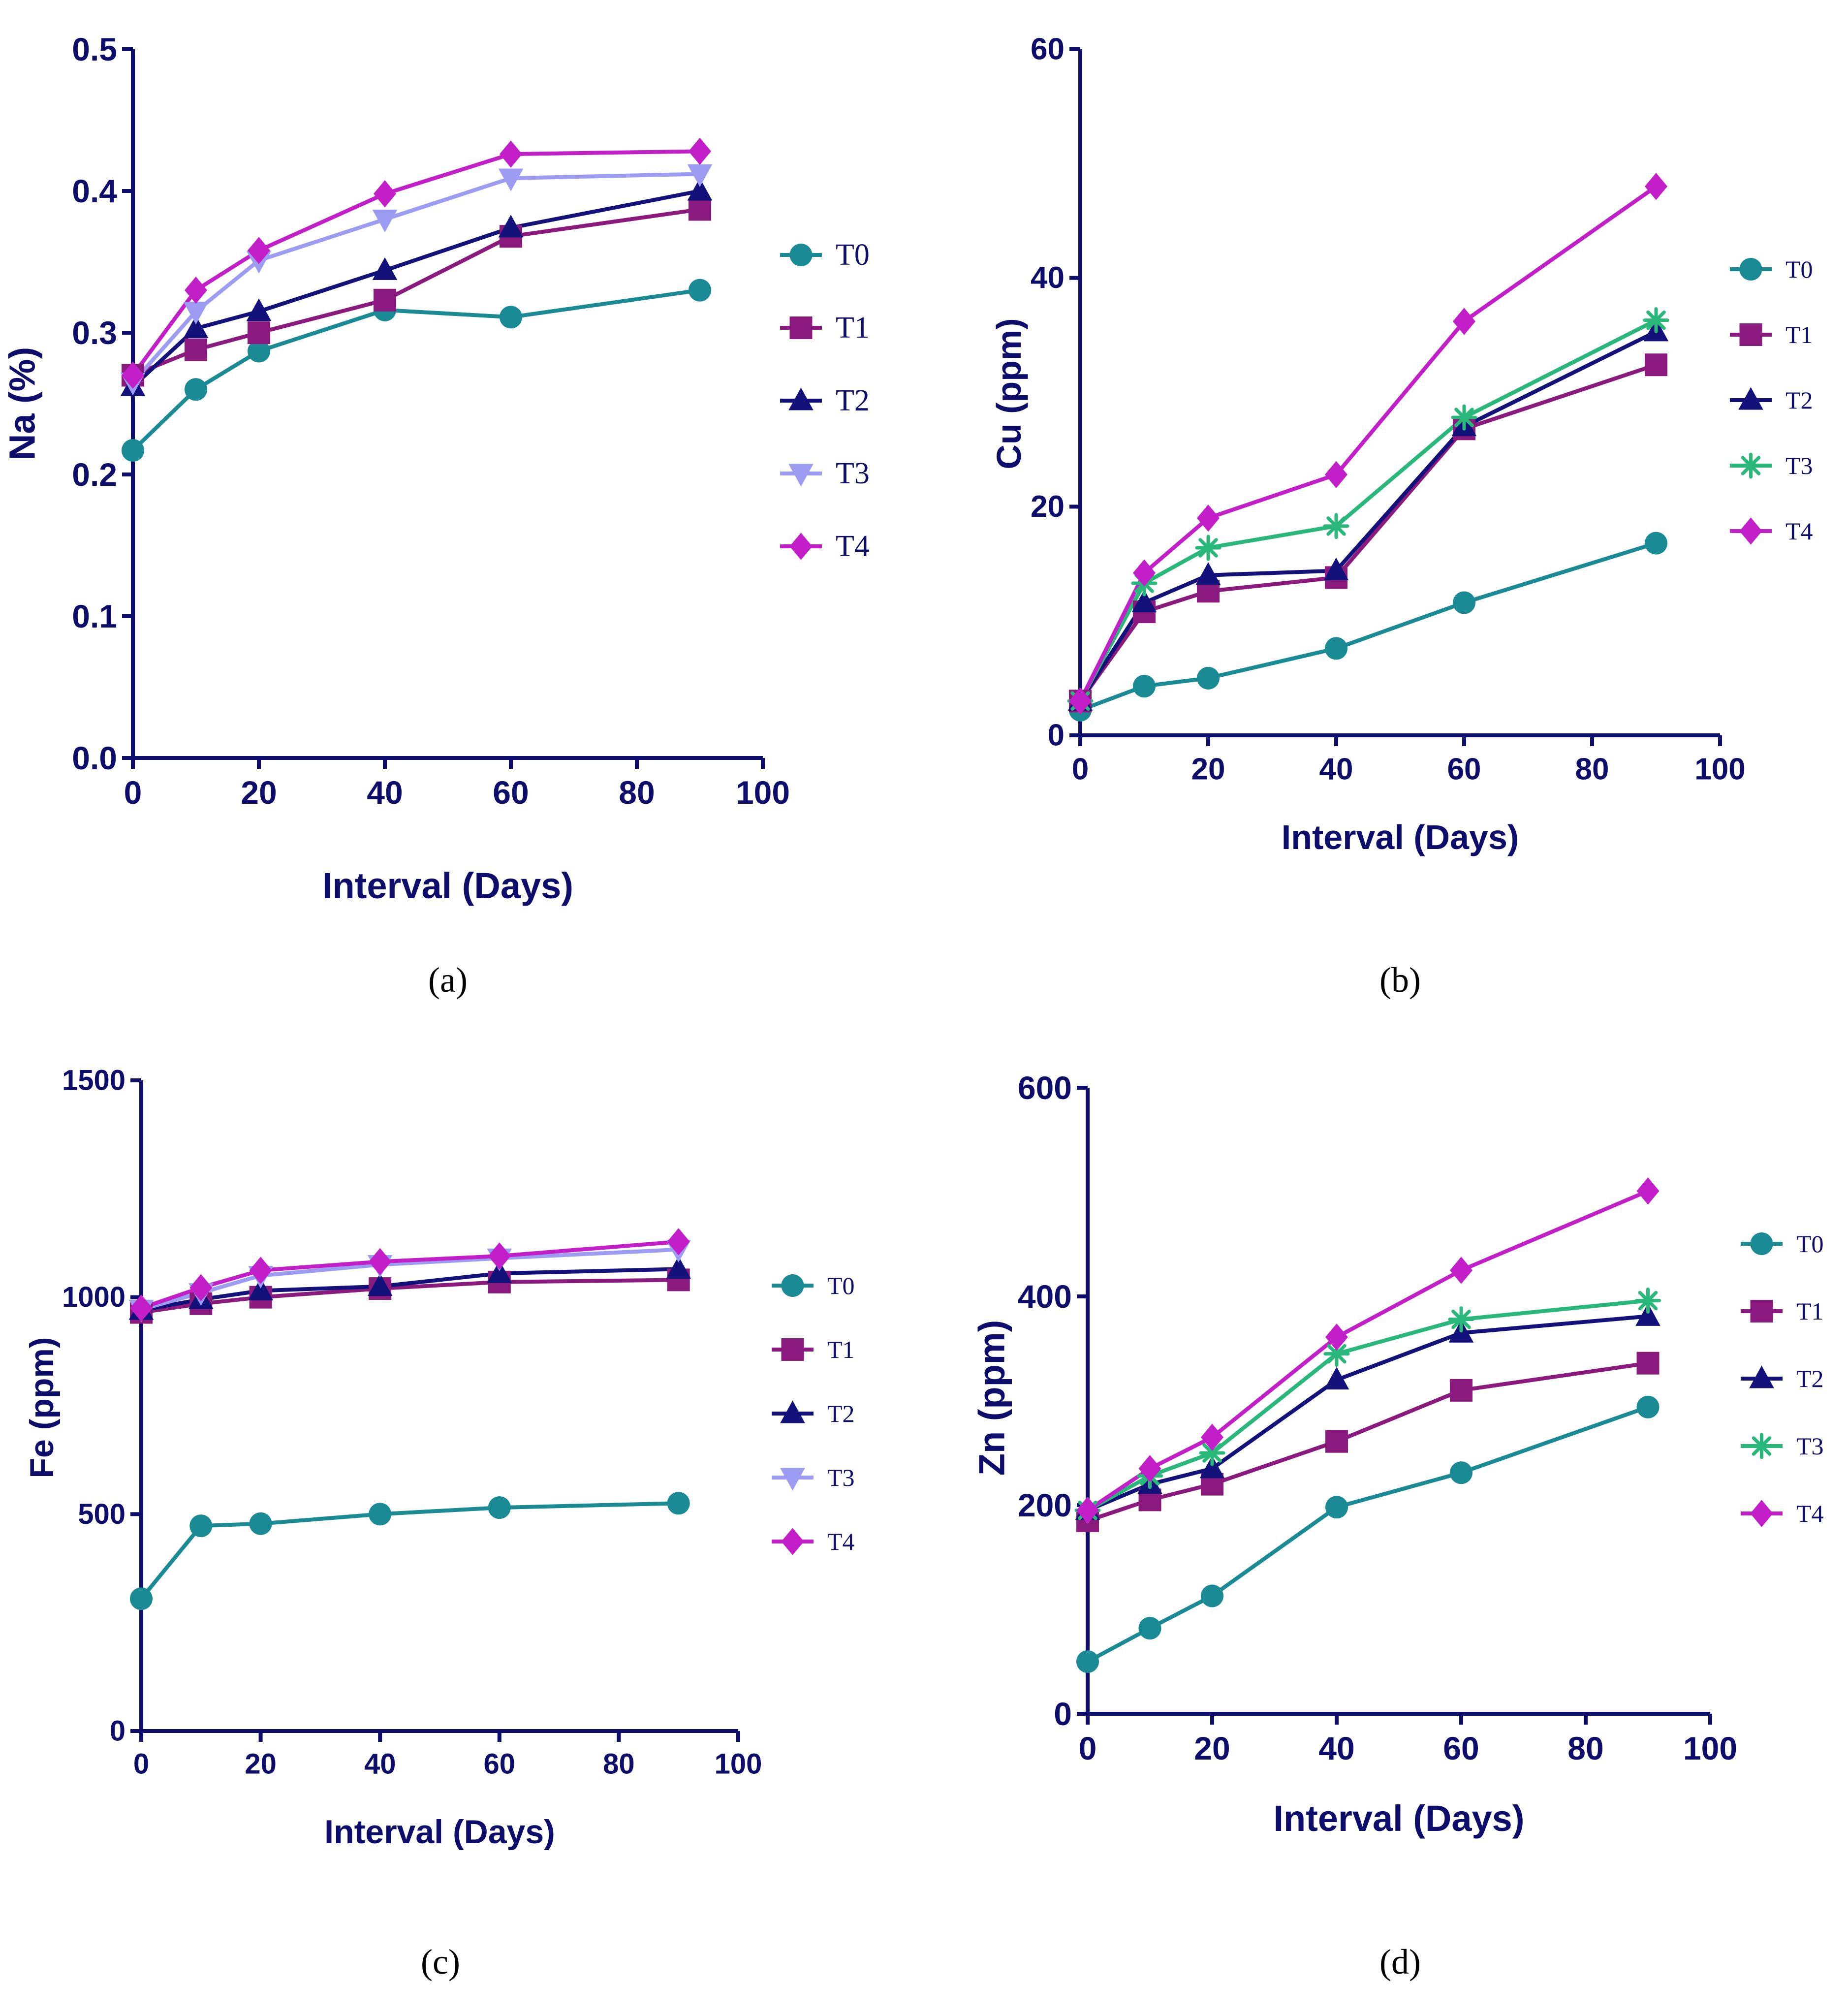 This screenshot has width=1848, height=2015. Describe the element at coordinates (1400, 980) in the screenshot. I see `panel-label: (b)` at that location.